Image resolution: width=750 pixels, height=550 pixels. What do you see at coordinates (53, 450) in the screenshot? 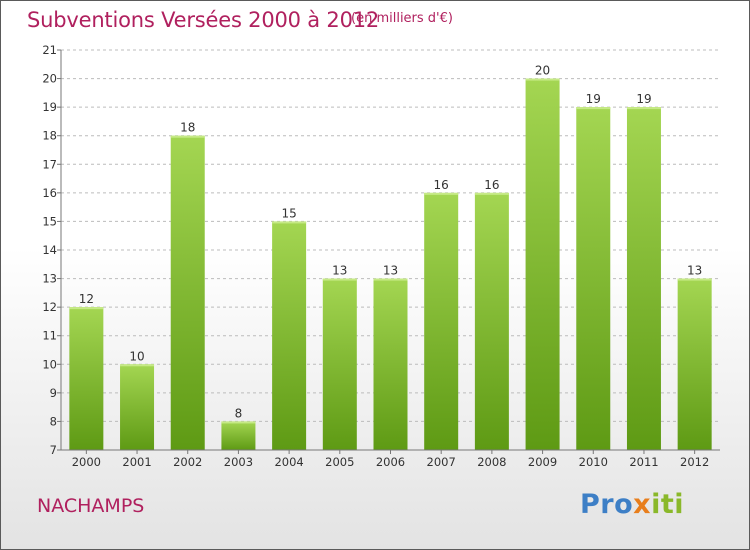
I see `y-tick-label: 7` at bounding box center [53, 450].